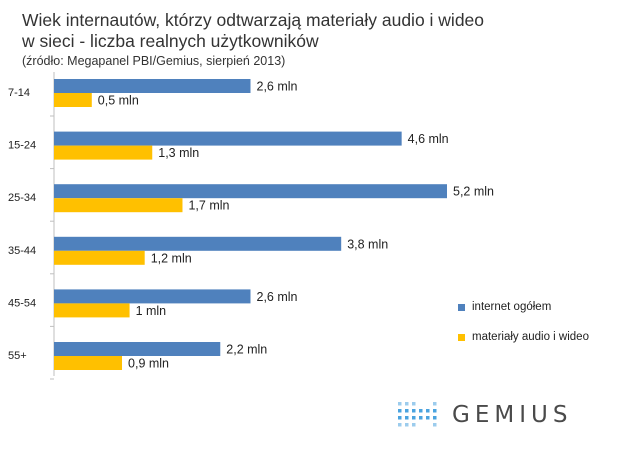  I want to click on category-label: 7-14, so click(19, 93).